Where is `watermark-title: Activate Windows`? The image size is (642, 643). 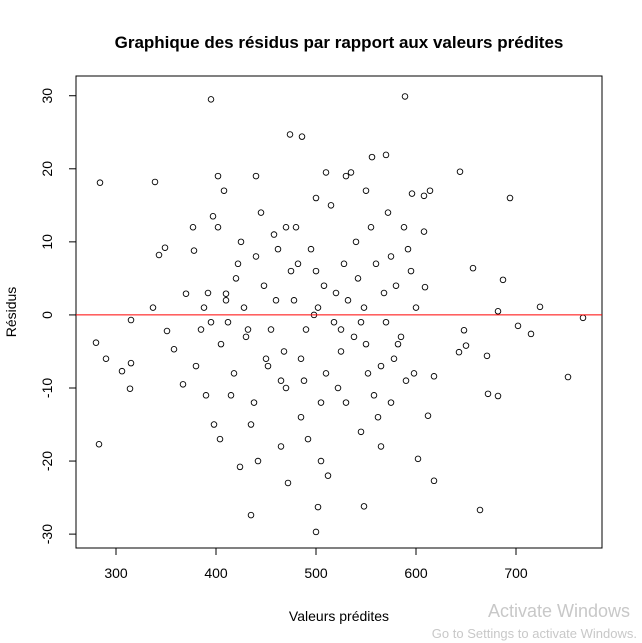 watermark-title: Activate Windows is located at coordinates (559, 611).